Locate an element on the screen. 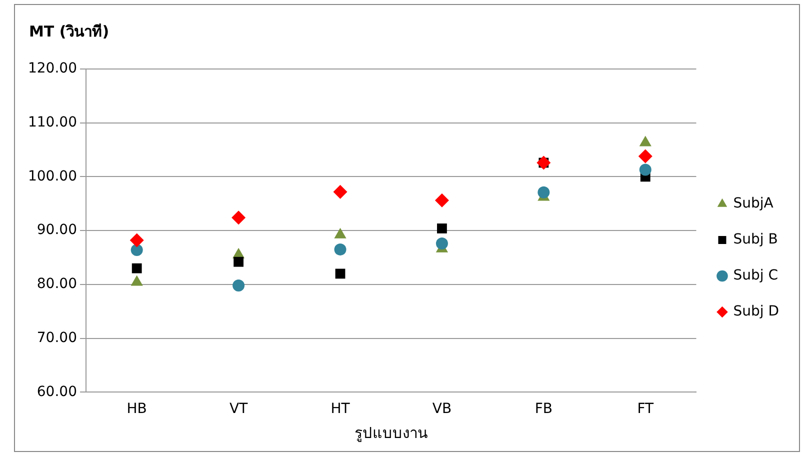 The width and height of the screenshot is (805, 455). y-tick-label: 60.00 is located at coordinates (56, 392).